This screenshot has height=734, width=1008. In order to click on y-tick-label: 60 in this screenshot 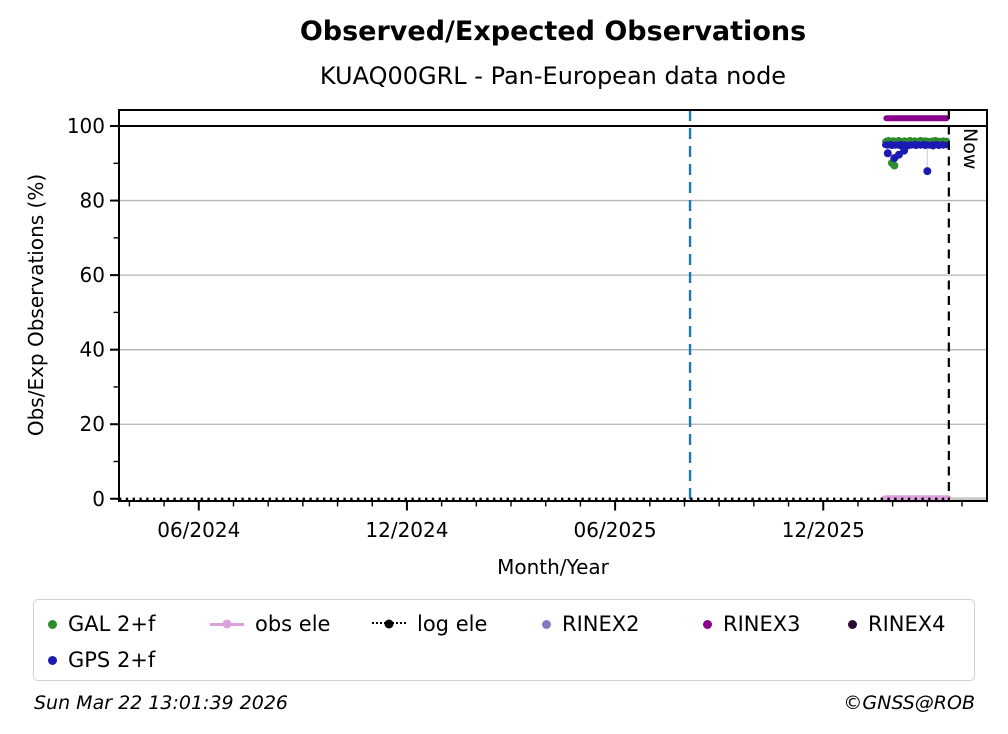, I will do `click(92, 275)`.